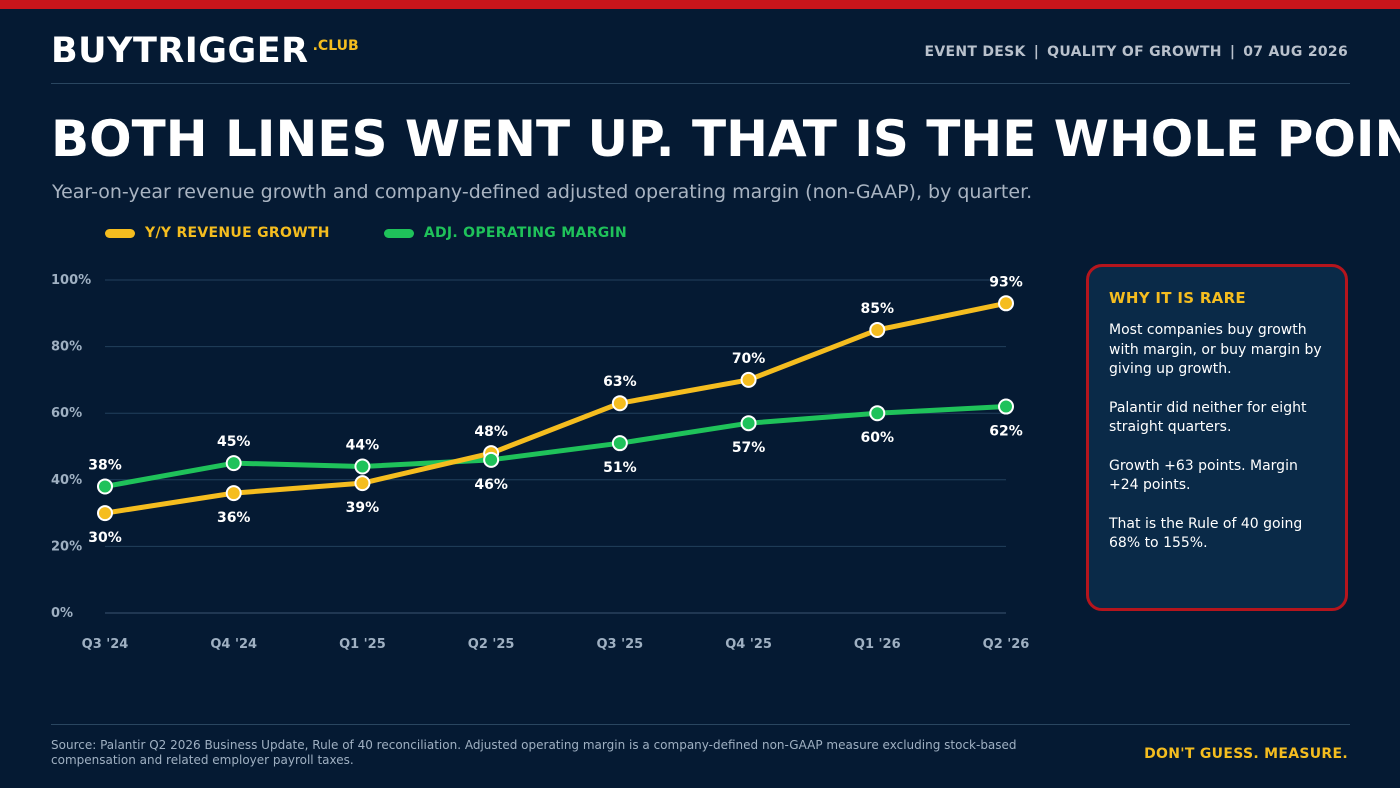 This screenshot has width=1400, height=788. Describe the element at coordinates (700, 724) in the screenshot. I see `footer-divider` at that location.